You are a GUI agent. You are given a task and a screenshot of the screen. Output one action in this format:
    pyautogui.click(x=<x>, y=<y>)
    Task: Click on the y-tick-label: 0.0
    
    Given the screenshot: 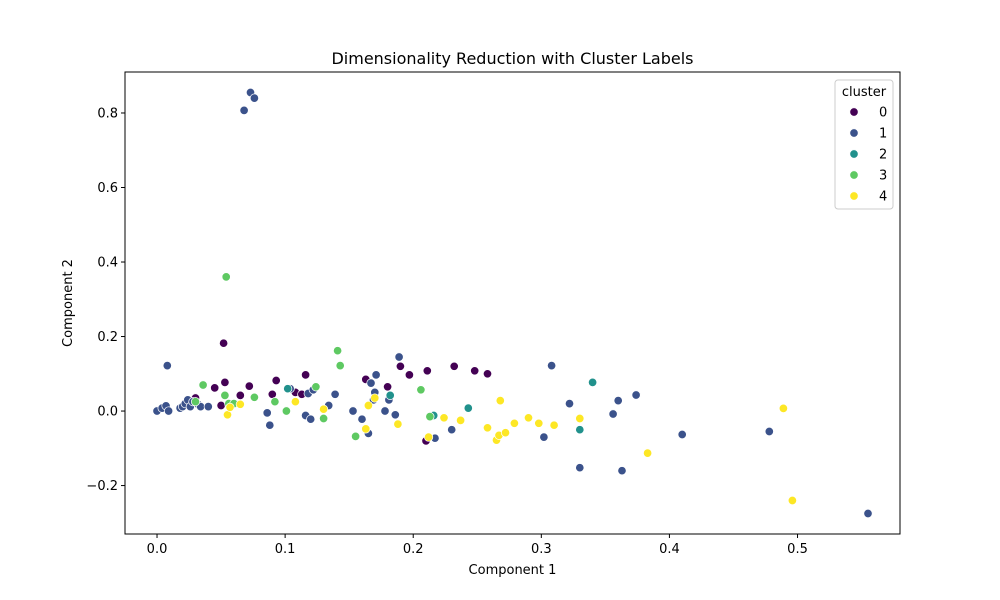 What is the action you would take?
    pyautogui.click(x=107, y=412)
    